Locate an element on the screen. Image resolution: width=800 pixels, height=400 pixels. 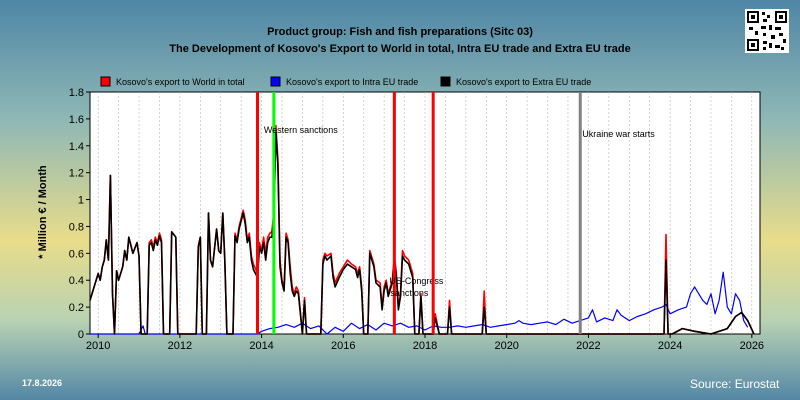
source-credit: Source: Eurostat is located at coordinates (735, 384).